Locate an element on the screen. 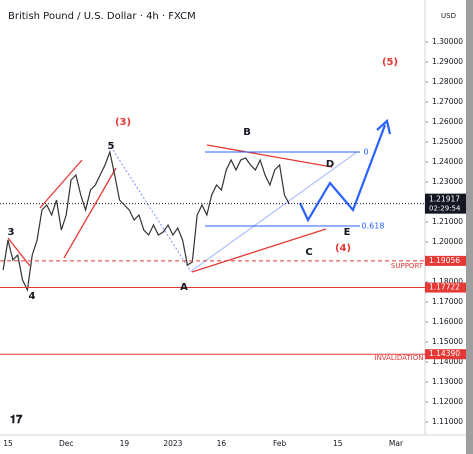  y-tick-label: 1.17000 is located at coordinates (447, 301).